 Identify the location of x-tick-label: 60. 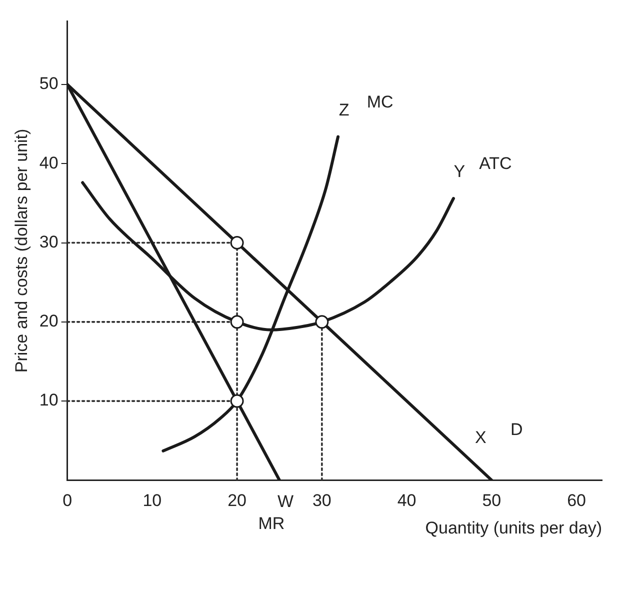
(576, 500).